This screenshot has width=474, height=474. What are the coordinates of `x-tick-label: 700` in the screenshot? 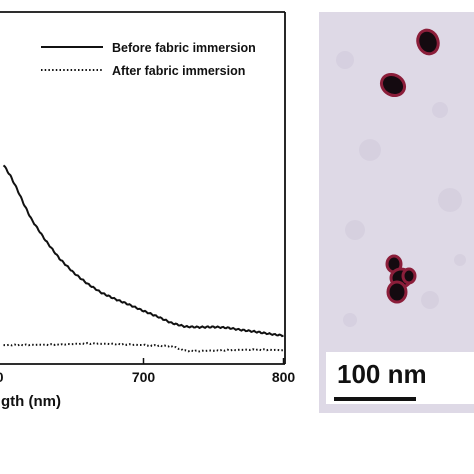 It's located at (144, 377).